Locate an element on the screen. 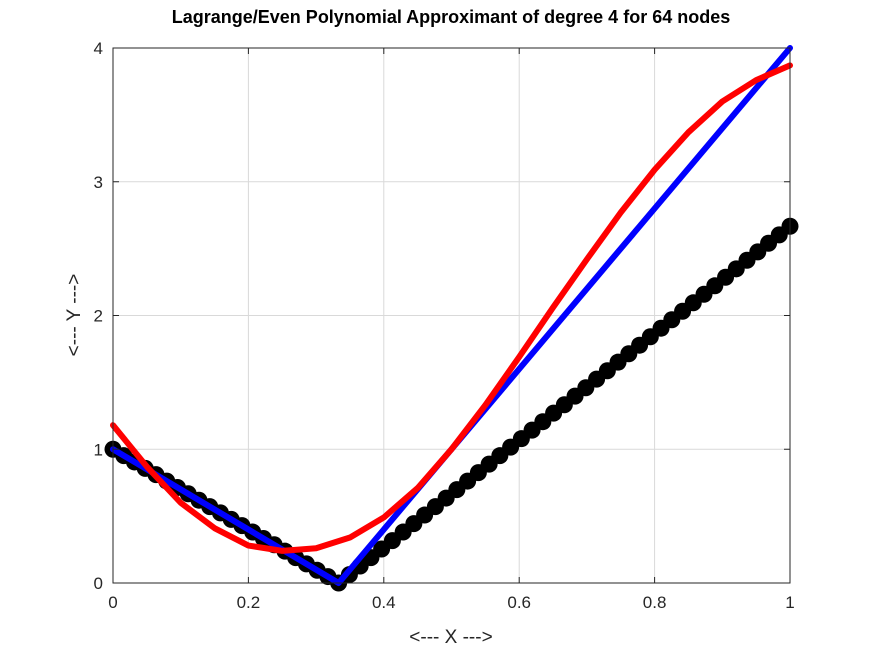 Image resolution: width=873 pixels, height=655 pixels. y-tick-label: 1 is located at coordinates (98, 449).